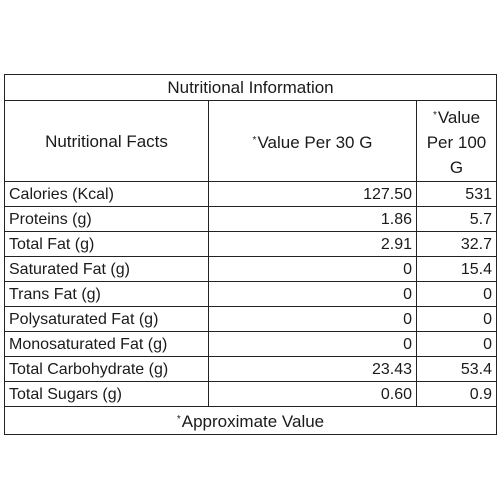 The width and height of the screenshot is (500, 500). Describe the element at coordinates (106, 294) in the screenshot. I see `nutrient-label: Trans Fat (g)` at that location.